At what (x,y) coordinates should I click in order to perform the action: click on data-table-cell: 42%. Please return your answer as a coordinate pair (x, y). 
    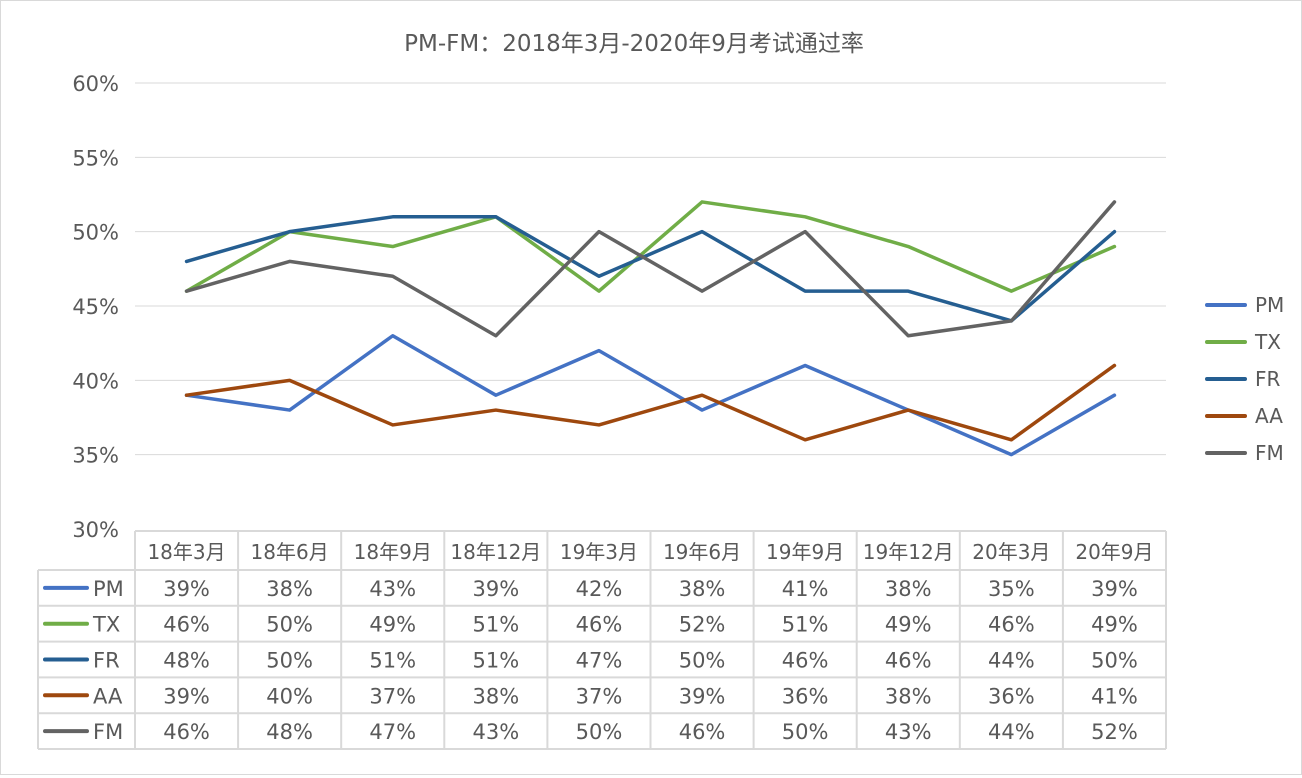
    Looking at the image, I should click on (599, 589).